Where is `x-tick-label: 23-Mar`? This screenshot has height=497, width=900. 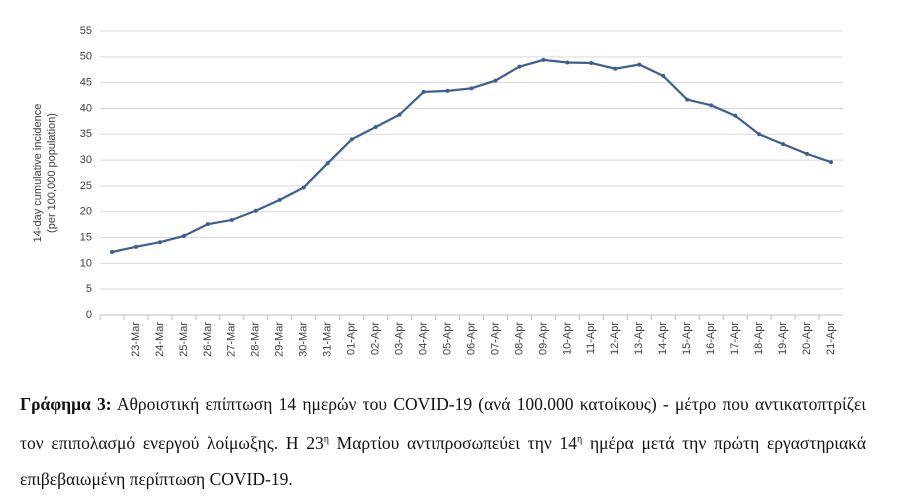 x-tick-label: 23-Mar is located at coordinates (136, 339).